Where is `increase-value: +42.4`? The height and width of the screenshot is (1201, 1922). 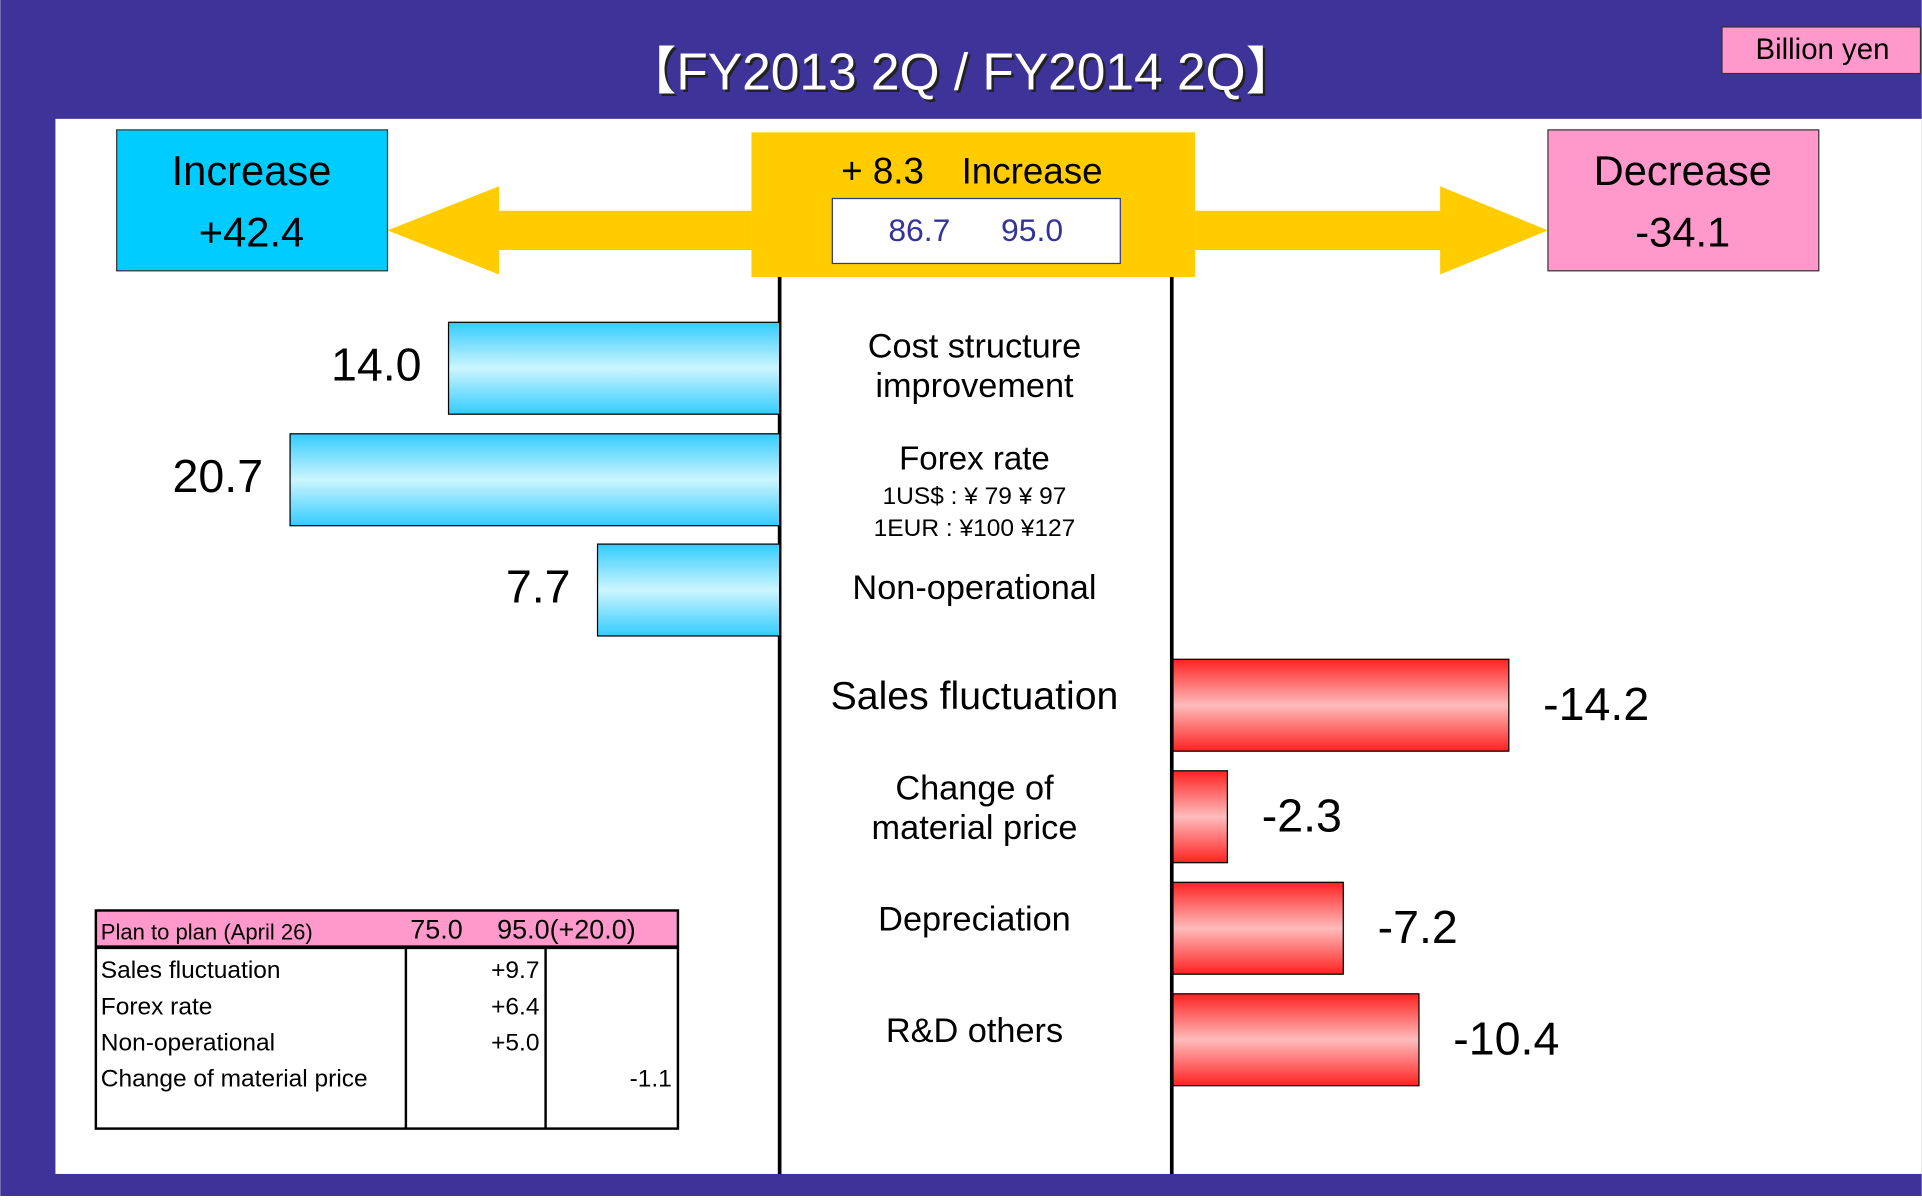
increase-value: +42.4 is located at coordinates (251, 231).